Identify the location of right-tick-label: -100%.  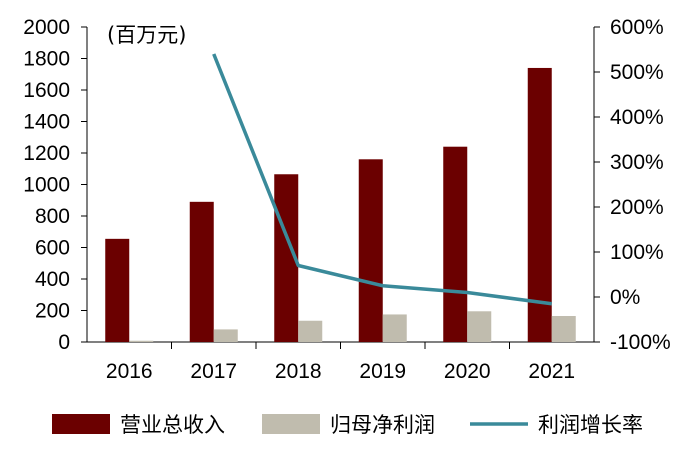
(640, 342).